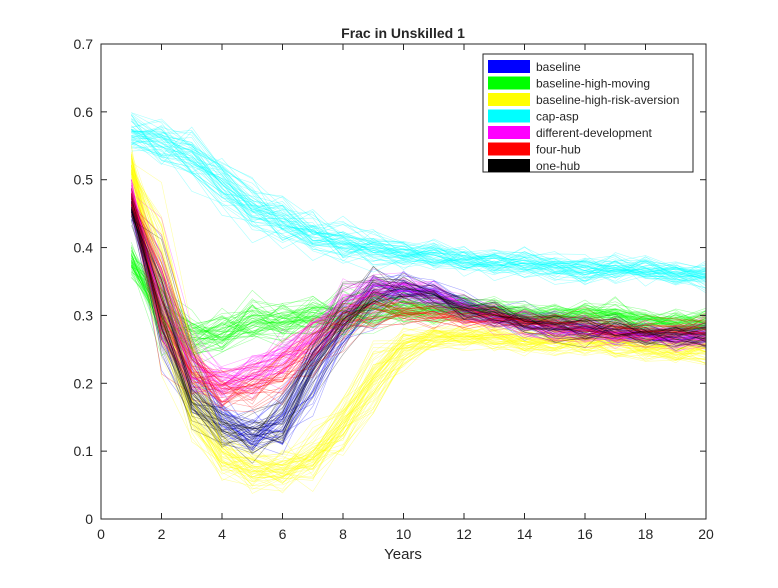 The image size is (778, 588). What do you see at coordinates (84, 383) in the screenshot?
I see `y-tick-label: 0.2` at bounding box center [84, 383].